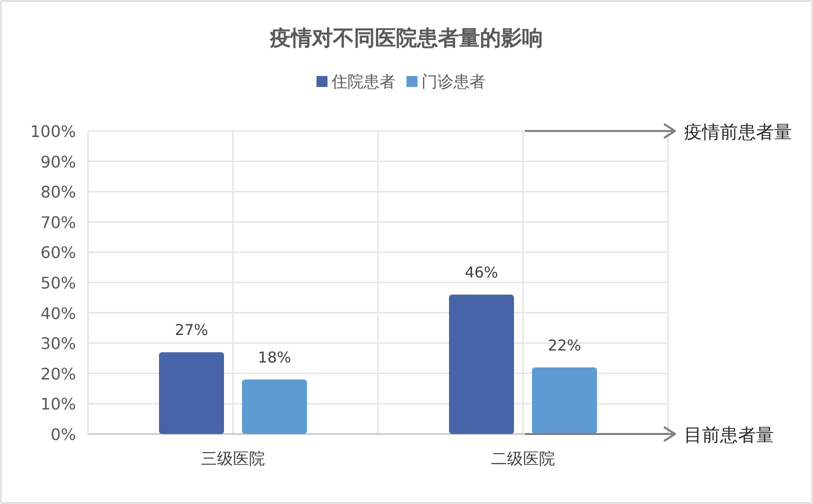 The width and height of the screenshot is (813, 504). What do you see at coordinates (58, 313) in the screenshot?
I see `y-tick-label: 40%` at bounding box center [58, 313].